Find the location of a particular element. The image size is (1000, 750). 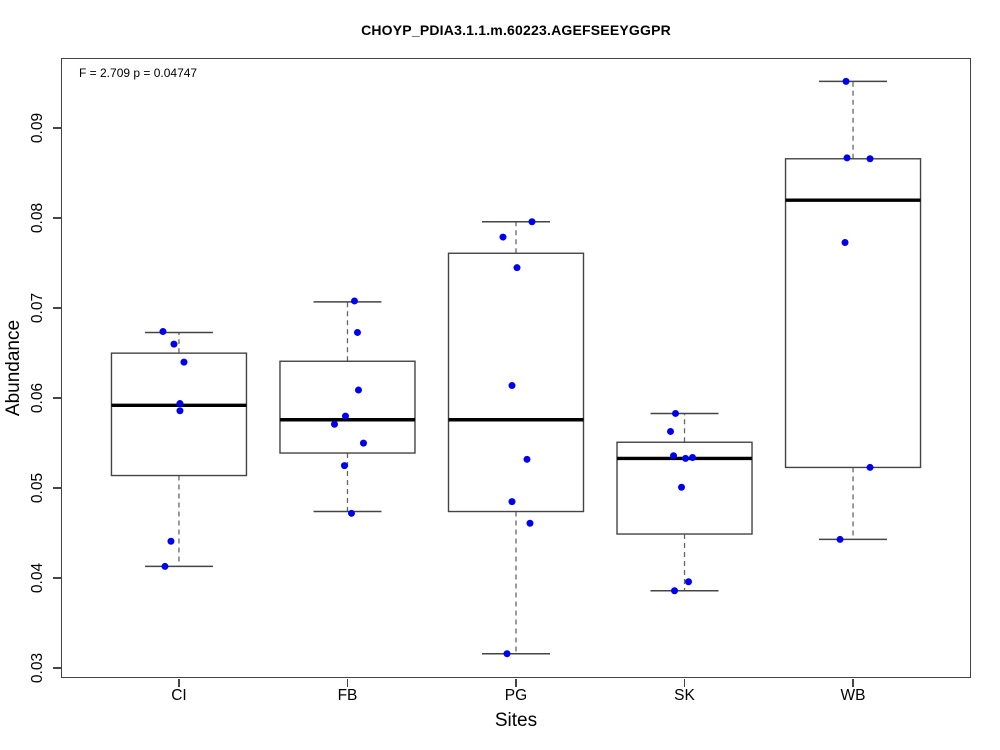

box-fb is located at coordinates (347, 407).